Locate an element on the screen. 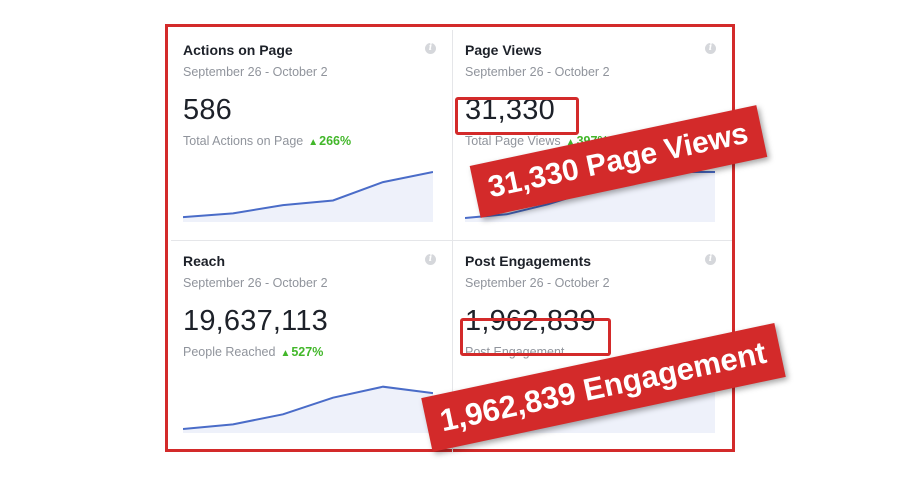  card-title: Reach is located at coordinates (204, 261).